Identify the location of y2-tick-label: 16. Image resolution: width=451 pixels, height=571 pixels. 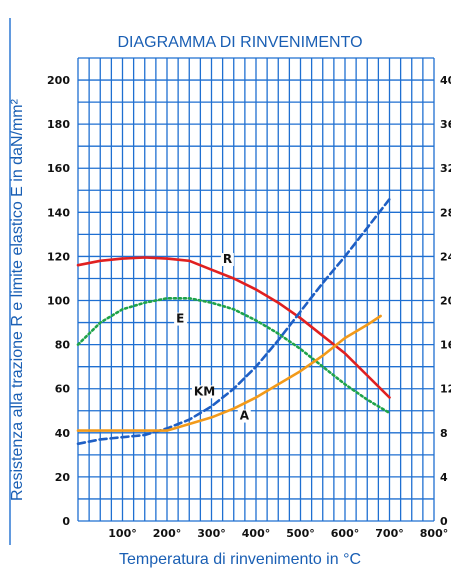
(445, 345).